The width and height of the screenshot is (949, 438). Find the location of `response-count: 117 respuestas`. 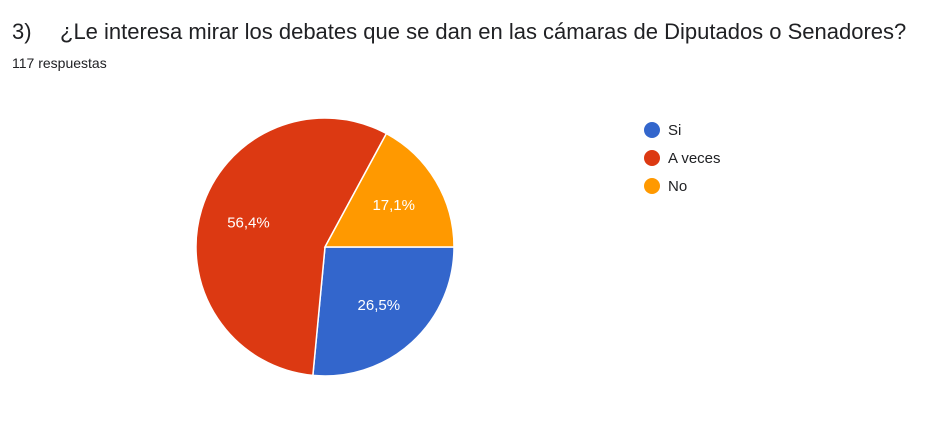

response-count: 117 respuestas is located at coordinates (59, 63).